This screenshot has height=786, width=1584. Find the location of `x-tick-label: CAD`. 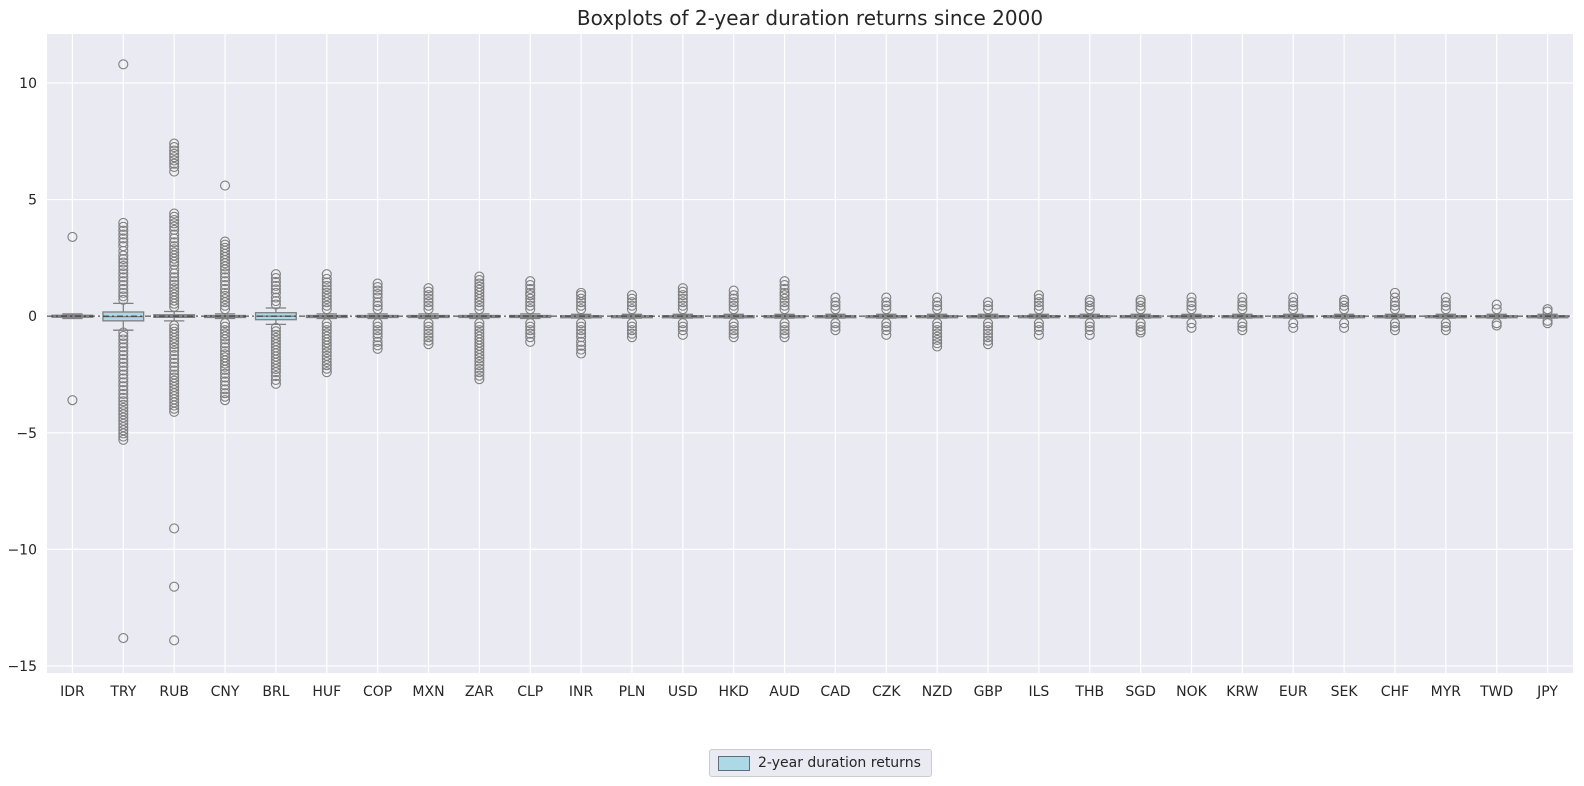

x-tick-label: CAD is located at coordinates (835, 692).